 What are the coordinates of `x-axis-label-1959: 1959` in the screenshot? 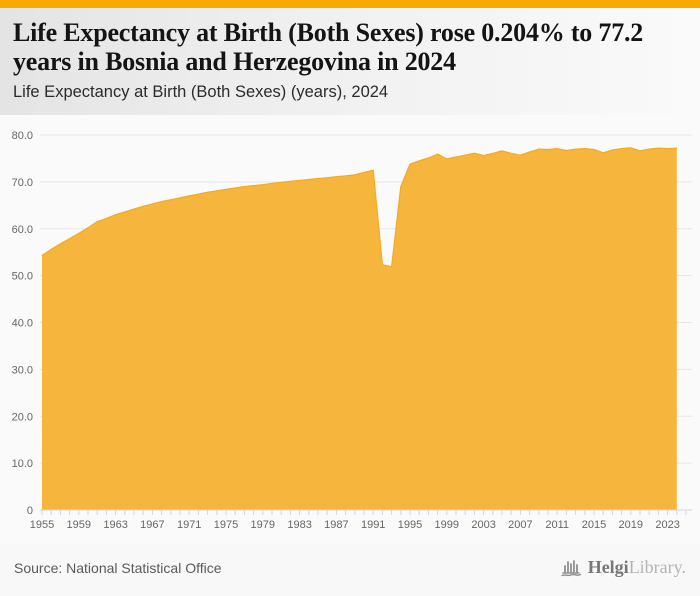 It's located at (79, 525).